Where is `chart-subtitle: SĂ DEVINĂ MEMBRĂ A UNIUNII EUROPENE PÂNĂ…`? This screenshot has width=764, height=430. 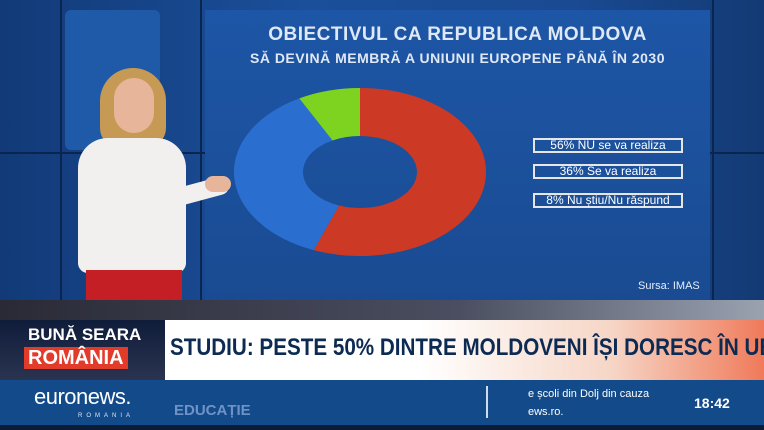 chart-subtitle: SĂ DEVINĂ MEMBRĂ A UNIUNII EUROPENE PÂNĂ… is located at coordinates (457, 58).